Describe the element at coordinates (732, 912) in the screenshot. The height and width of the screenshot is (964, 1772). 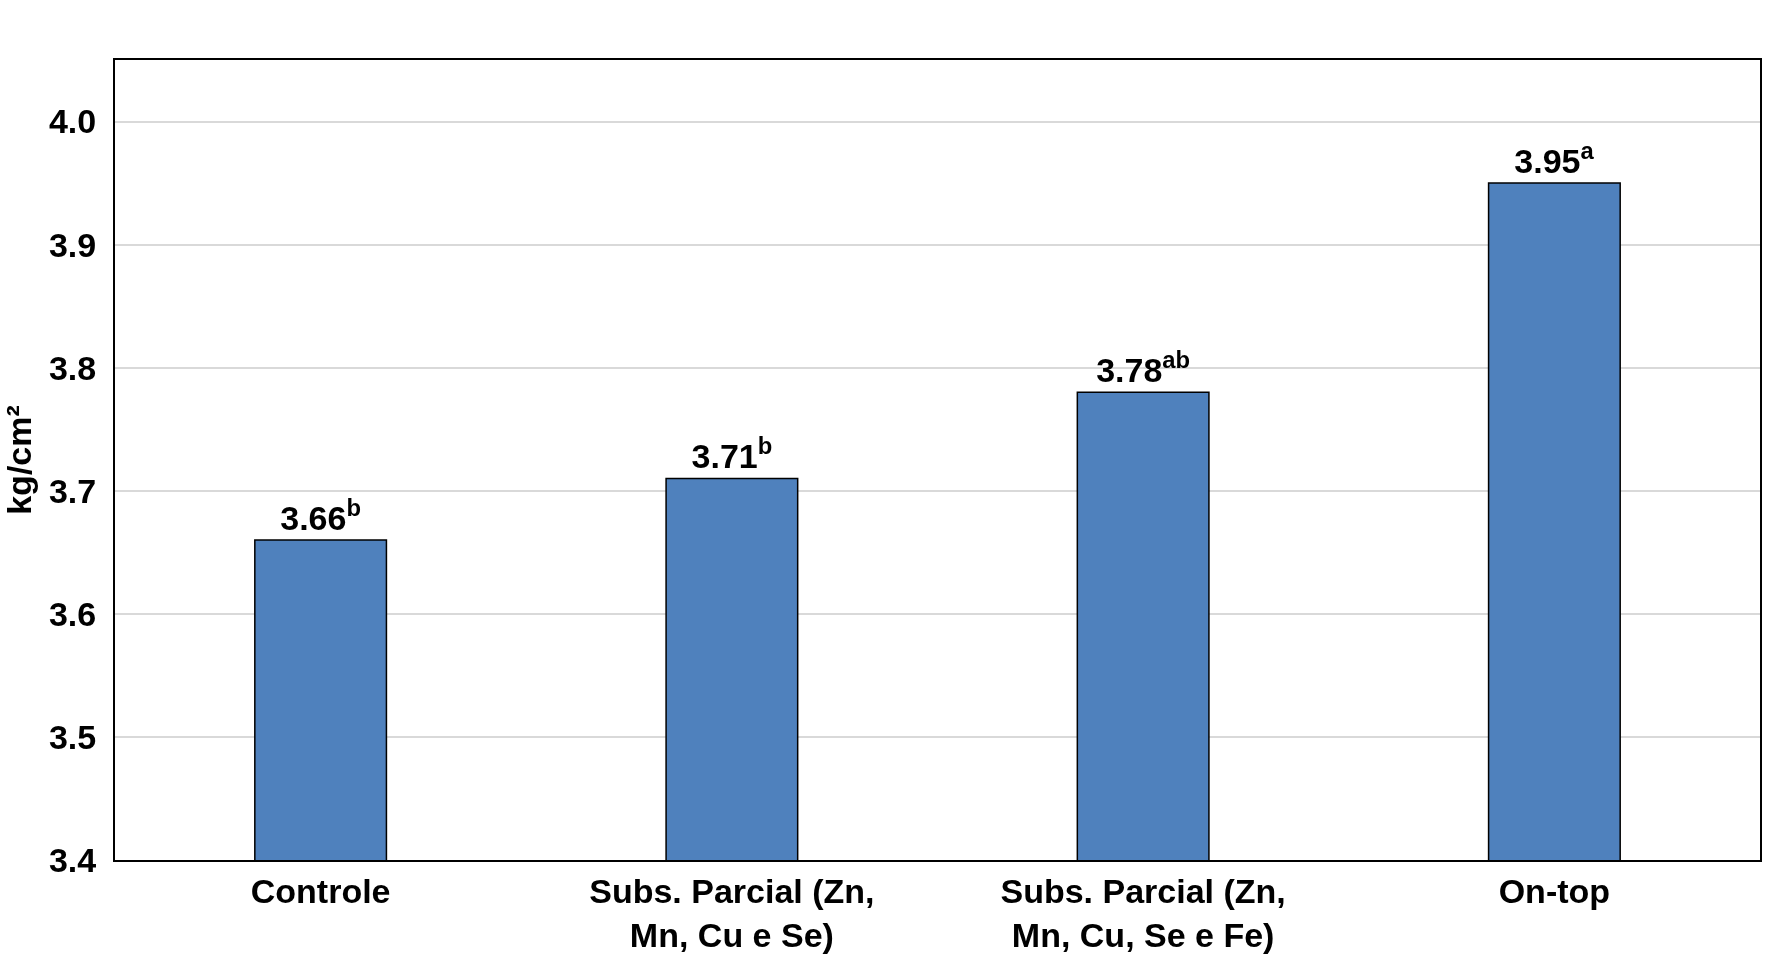
I see `x-tick-label: Subs. Parcial (Zn, Mn, Cu e Se)` at that location.